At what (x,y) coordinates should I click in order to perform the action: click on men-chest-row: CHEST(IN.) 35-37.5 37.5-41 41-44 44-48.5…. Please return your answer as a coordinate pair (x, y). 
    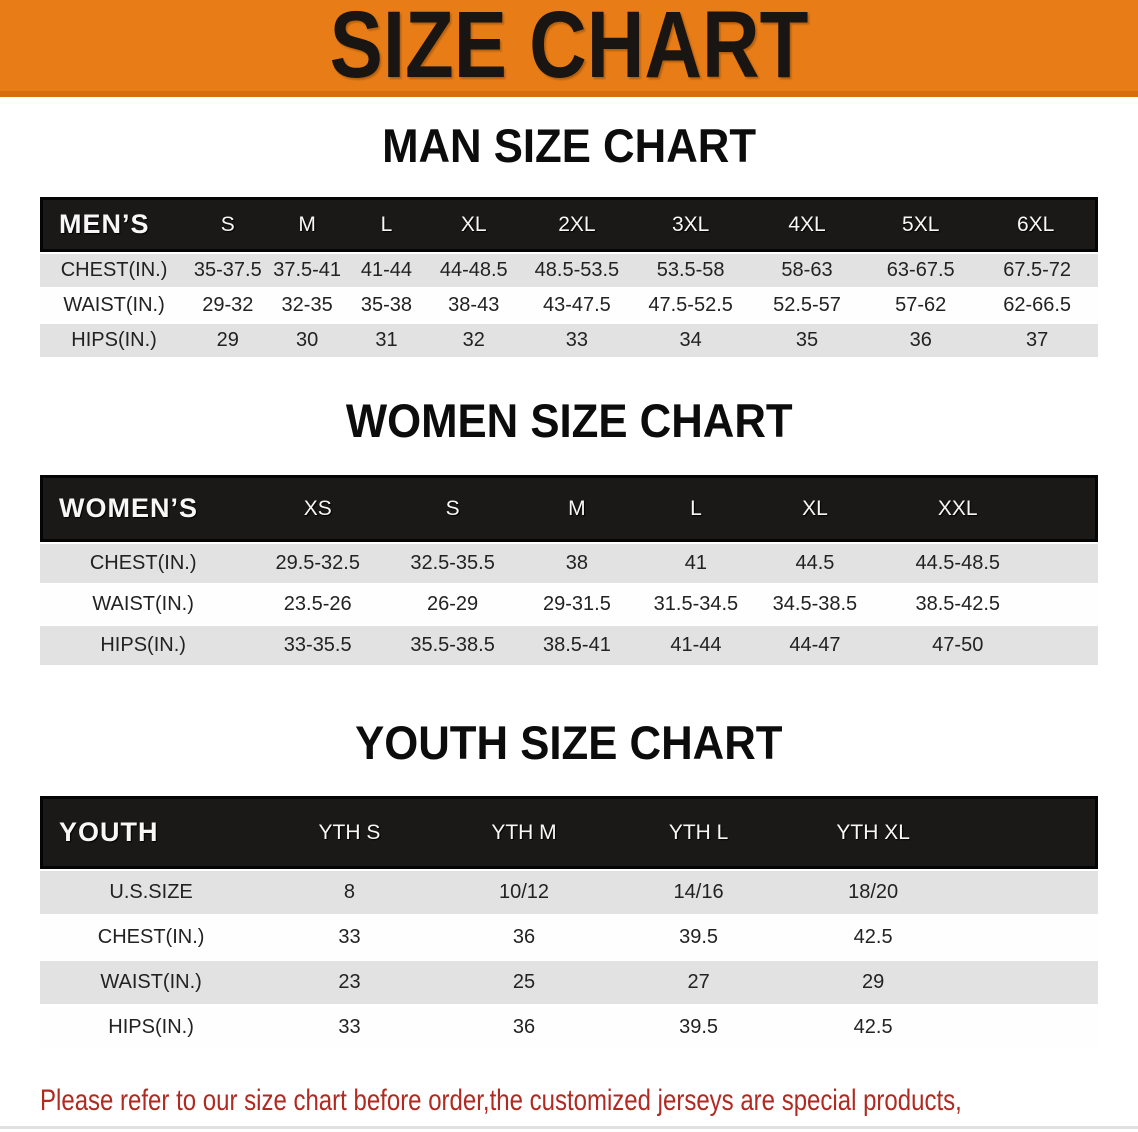
    Looking at the image, I should click on (569, 270).